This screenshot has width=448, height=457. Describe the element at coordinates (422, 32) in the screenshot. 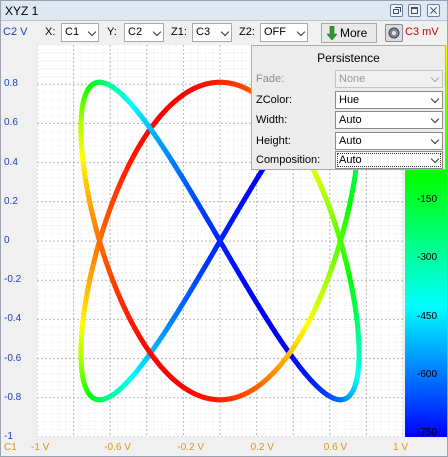

I see `z-channel-unit: C3 mV` at that location.